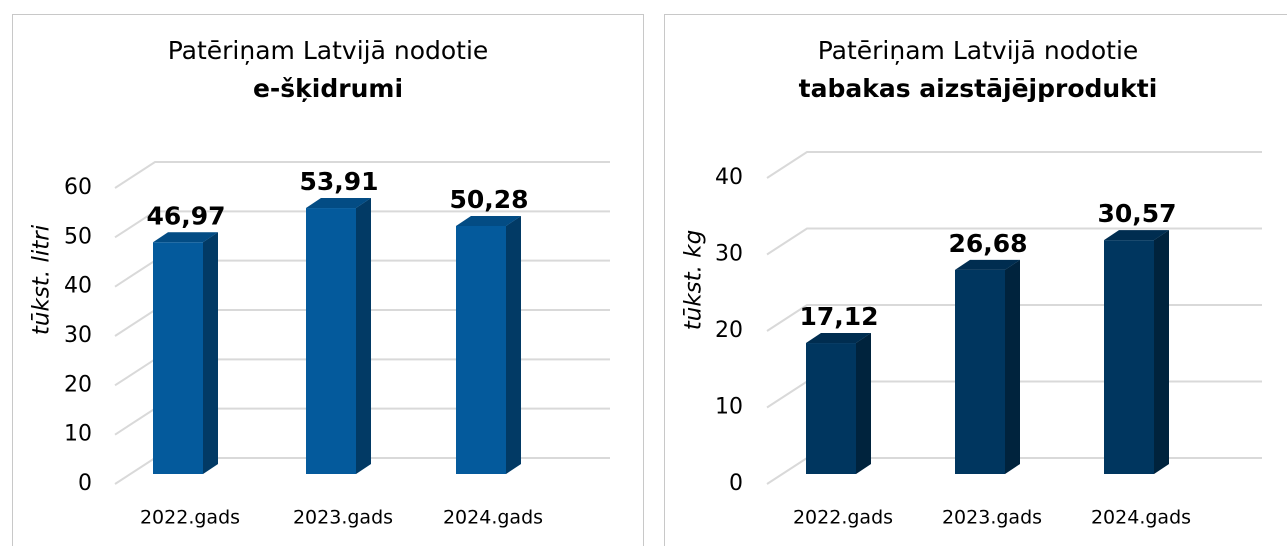 Image resolution: width=1287 pixels, height=546 pixels. Describe the element at coordinates (328, 88) in the screenshot. I see `chart-subtitle: e-šķidrumi` at that location.